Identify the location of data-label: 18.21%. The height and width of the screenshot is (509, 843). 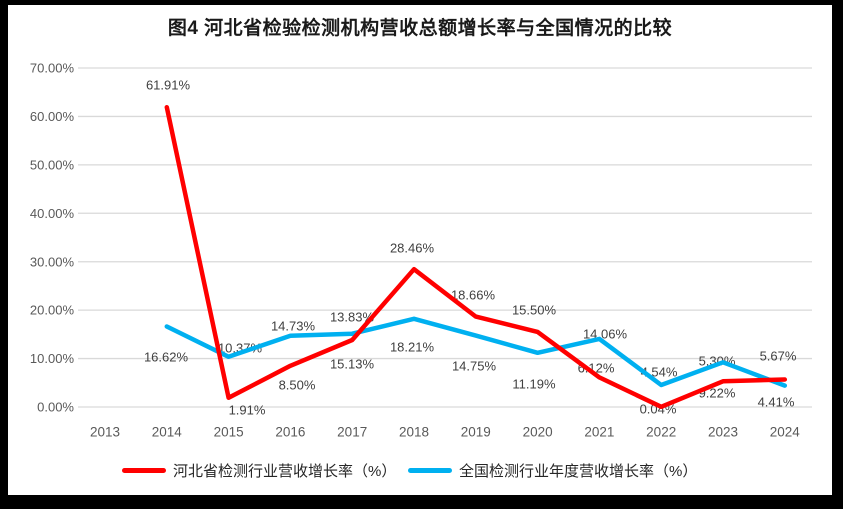
(412, 347).